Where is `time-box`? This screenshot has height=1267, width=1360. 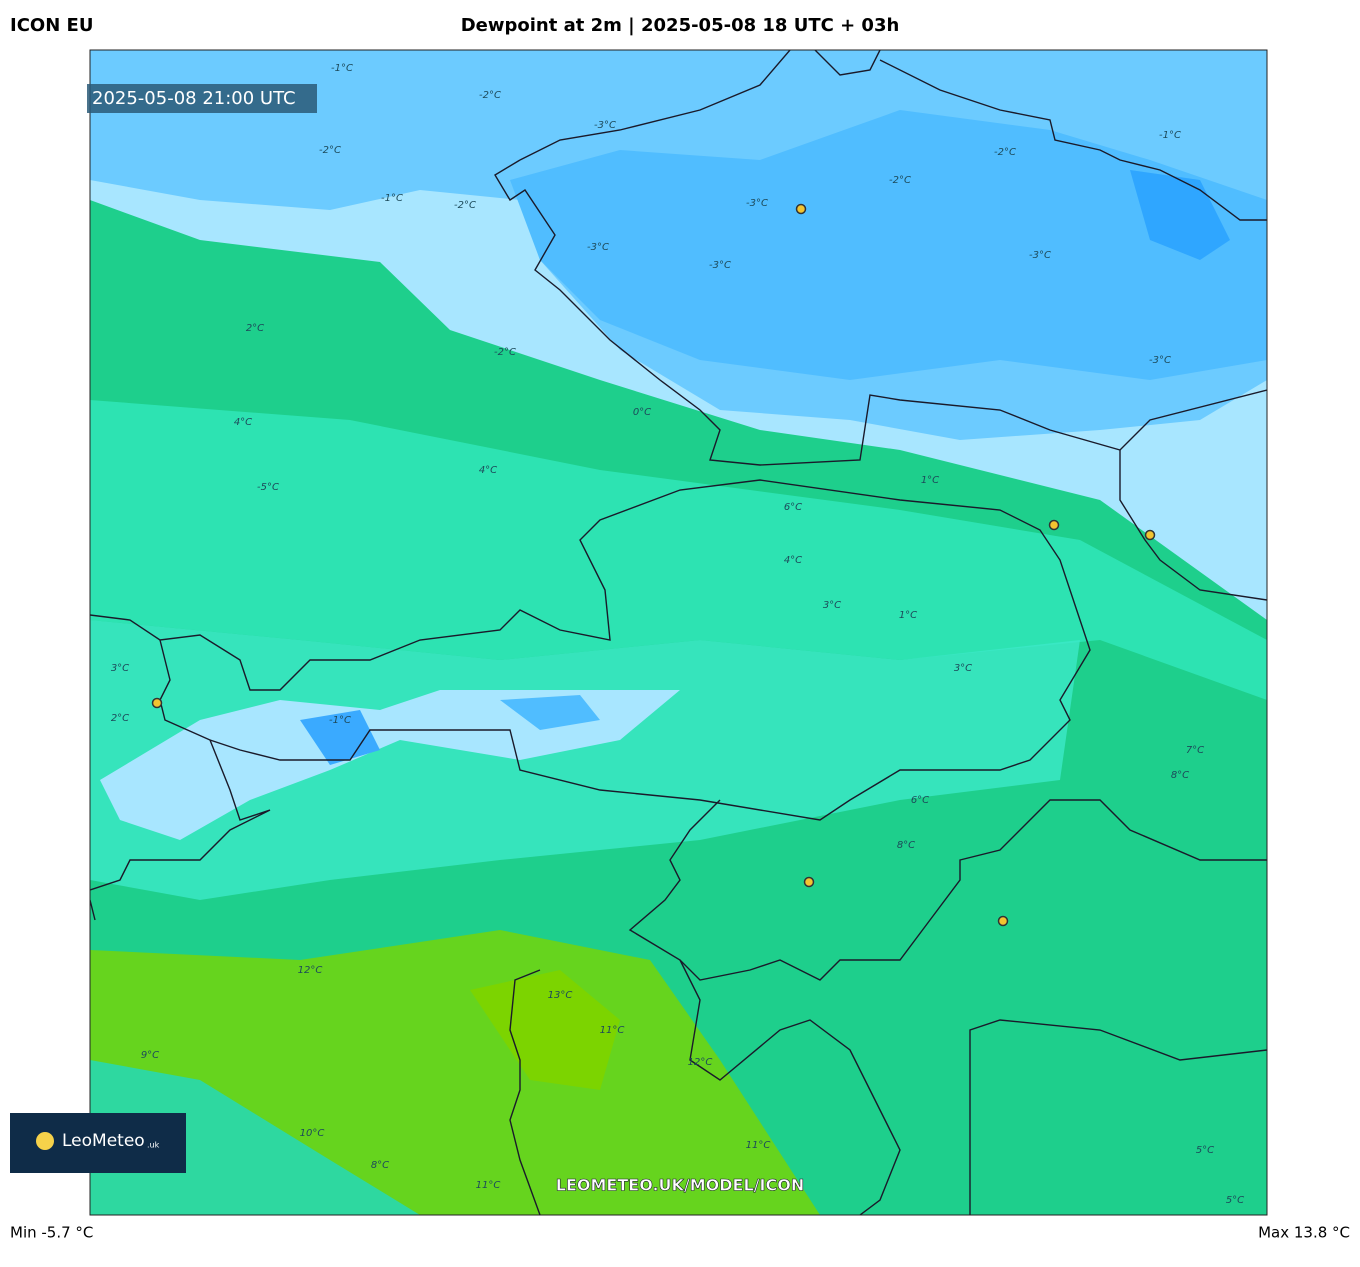 time-box is located at coordinates (202, 98).